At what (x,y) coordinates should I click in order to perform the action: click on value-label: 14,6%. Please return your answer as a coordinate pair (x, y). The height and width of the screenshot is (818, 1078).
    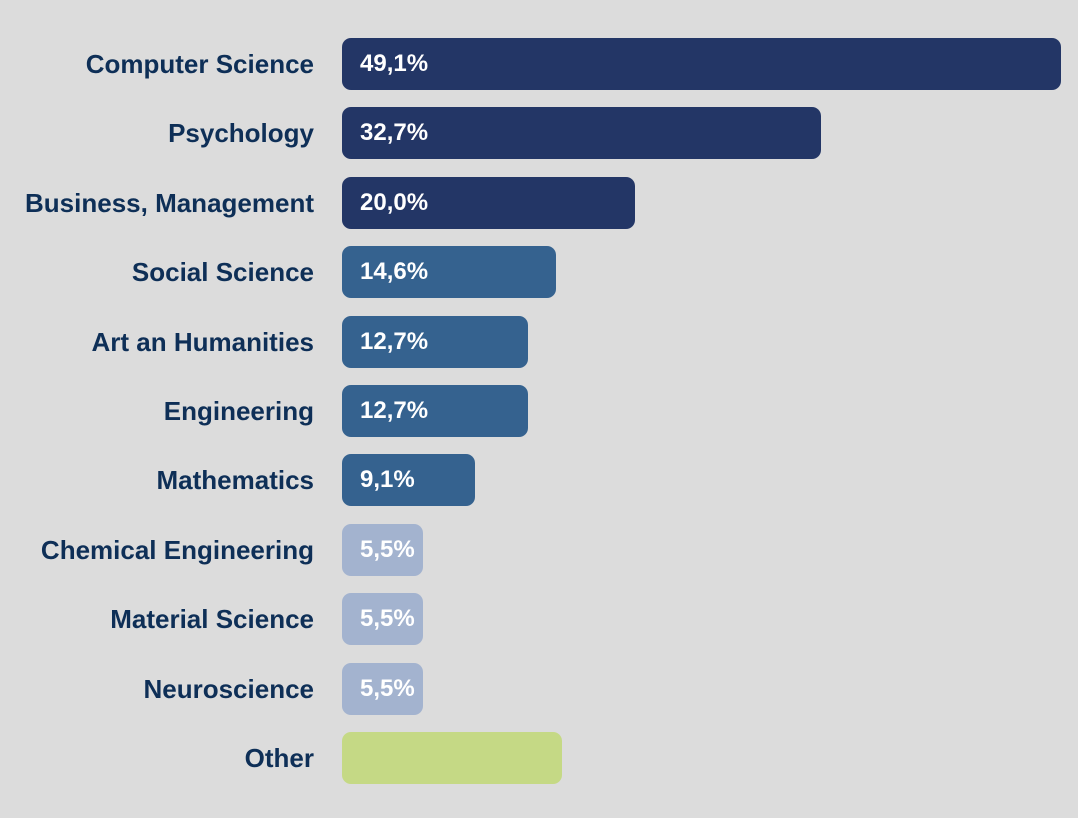
    Looking at the image, I should click on (394, 271).